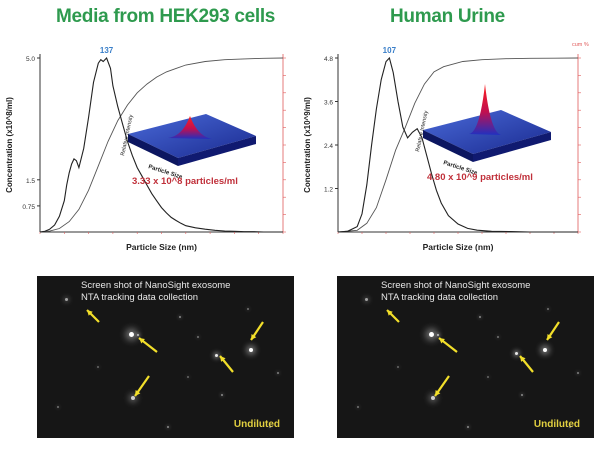 Image resolution: width=597 pixels, height=449 pixels. Describe the element at coordinates (447, 16) in the screenshot. I see `chart-title-urine: Human Urine` at that location.